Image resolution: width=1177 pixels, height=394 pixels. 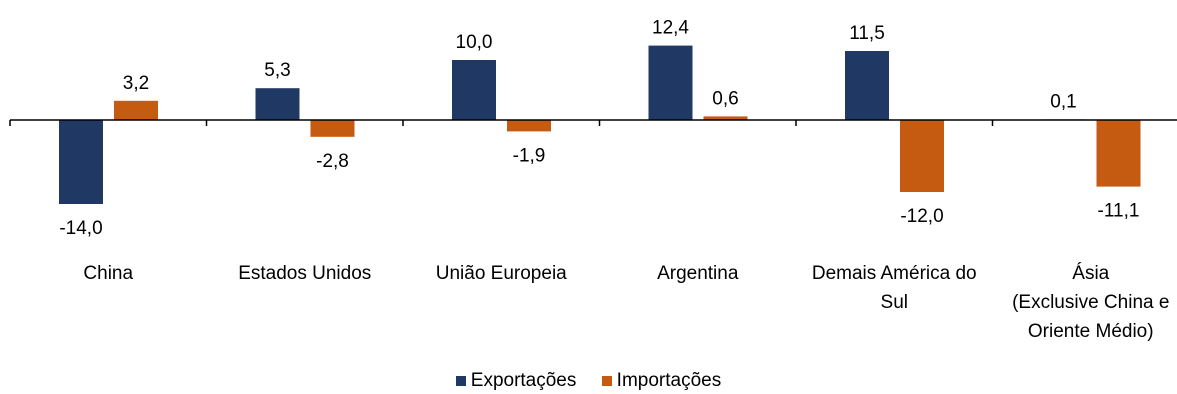 What do you see at coordinates (136, 83) in the screenshot?
I see `data-label-1-0: 3,2` at bounding box center [136, 83].